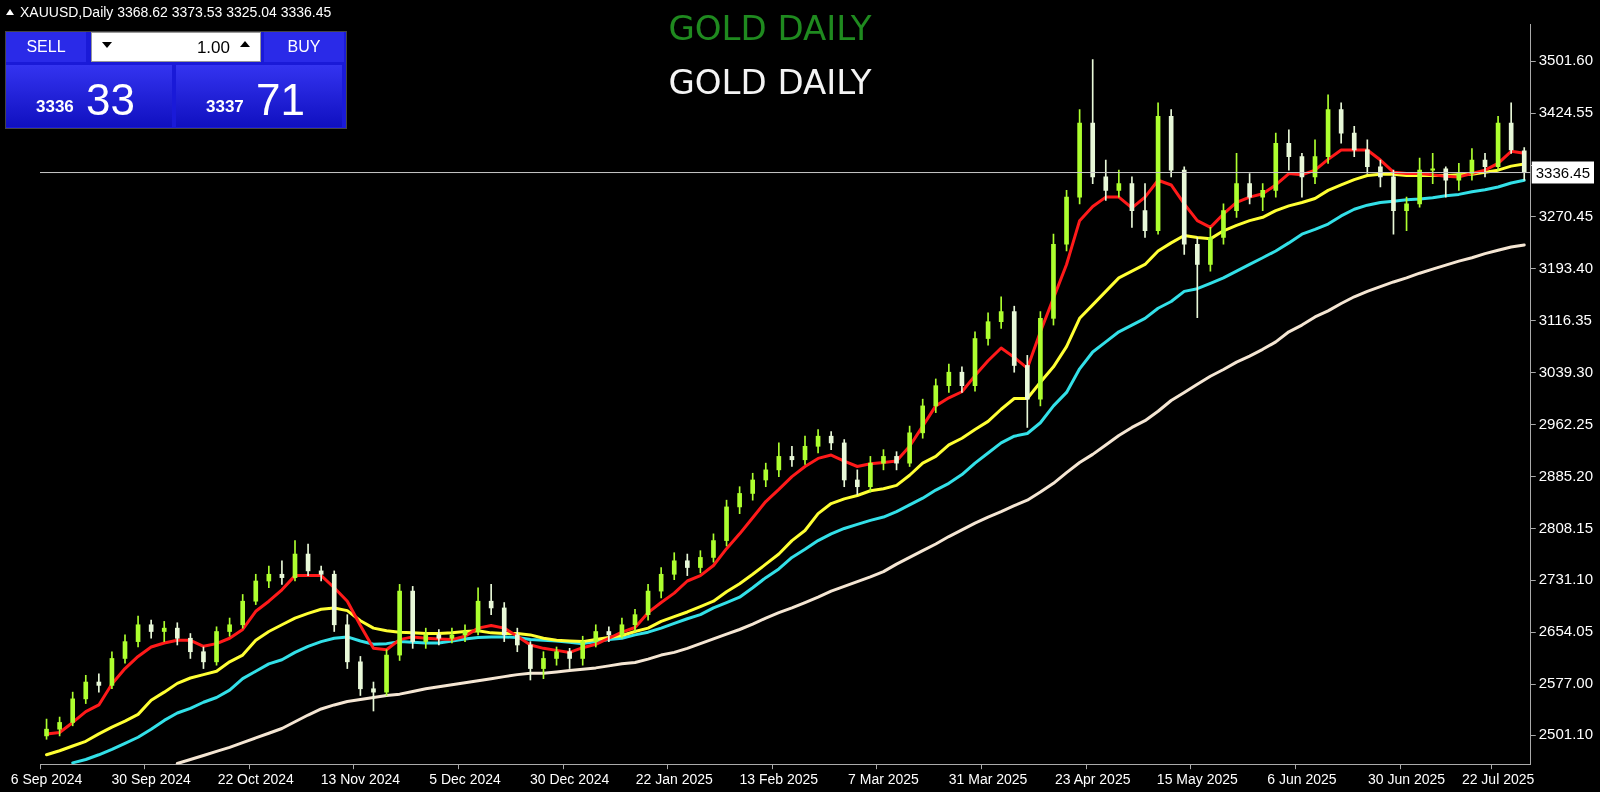 This screenshot has width=1600, height=792. Describe the element at coordinates (110, 100) in the screenshot. I see `annotation: 33` at that location.